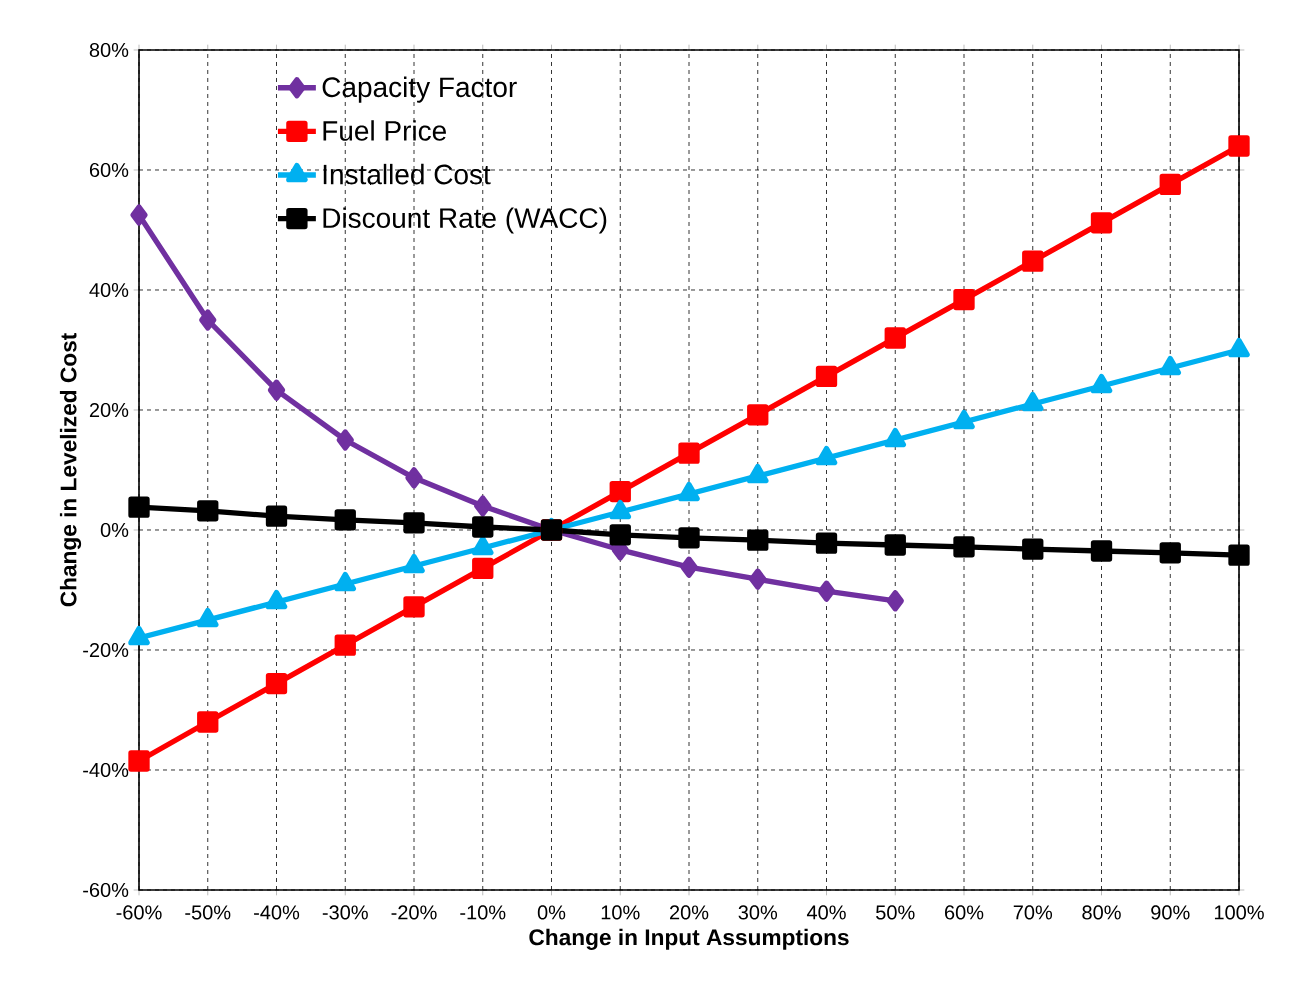  What do you see at coordinates (208, 912) in the screenshot?
I see `x-tick-label: -50%` at bounding box center [208, 912].